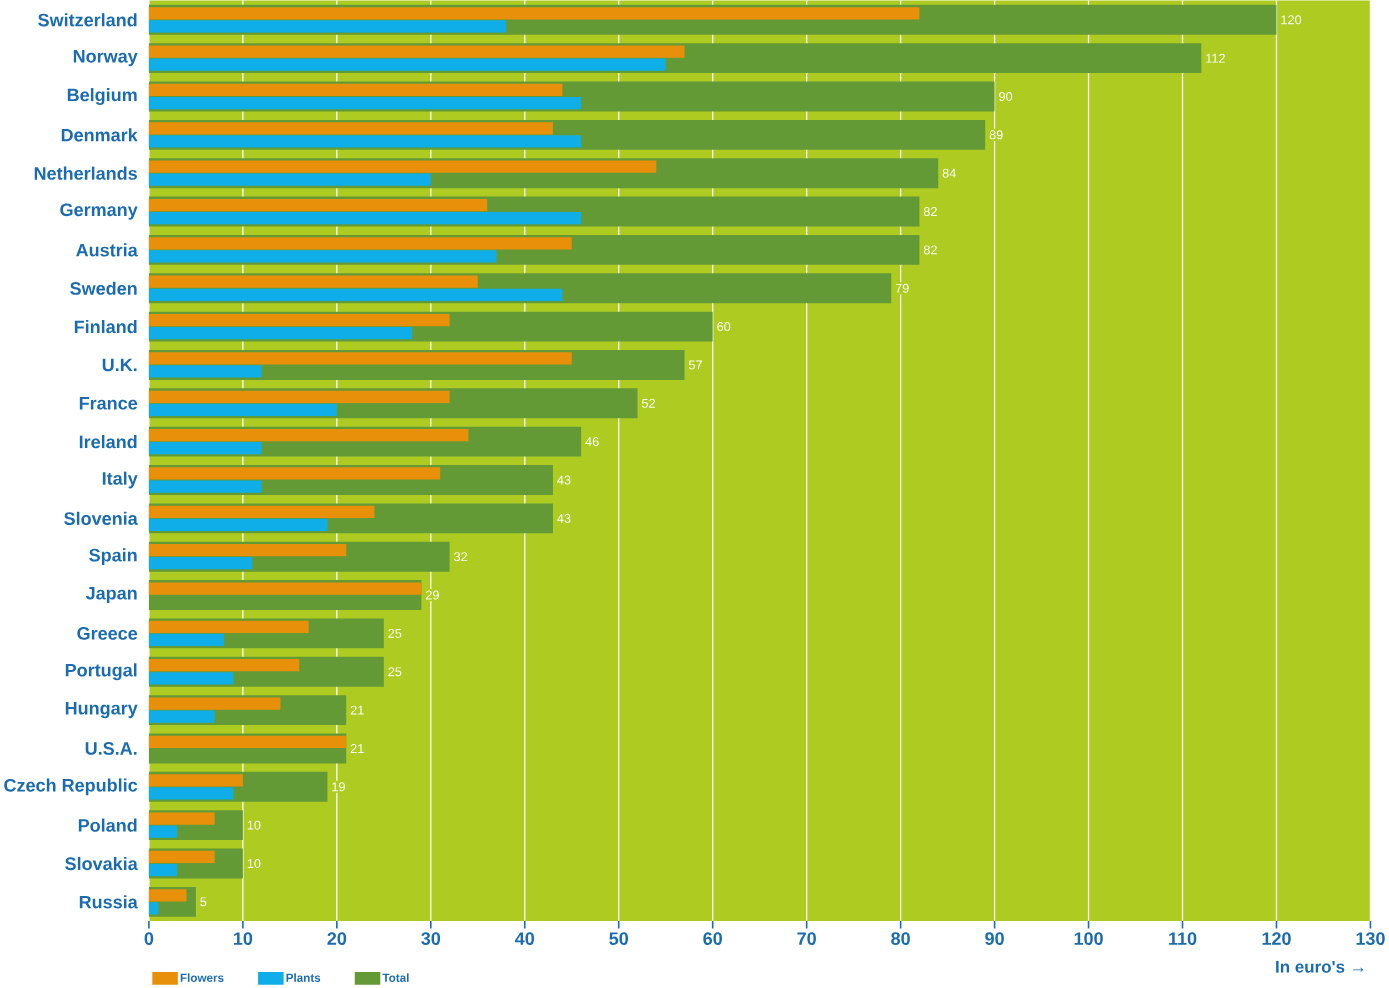 This screenshot has height=988, width=1389. I want to click on y-tick-label: Denmark, so click(99, 135).